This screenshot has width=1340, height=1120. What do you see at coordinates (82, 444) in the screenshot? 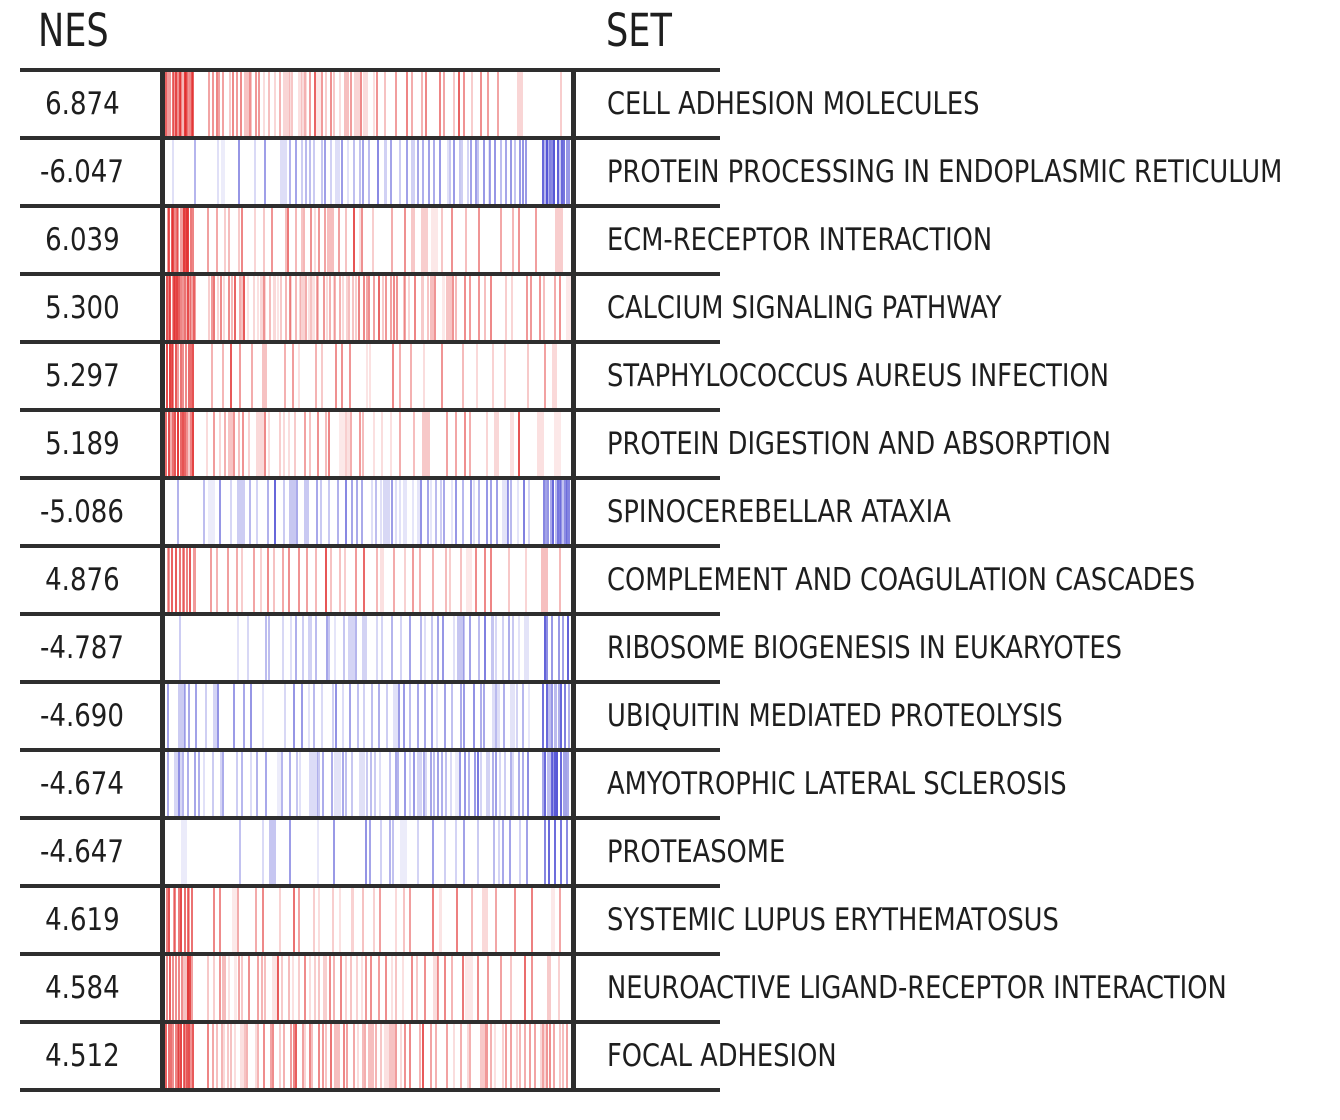
I see `nes-value-text: 5.189` at bounding box center [82, 444].